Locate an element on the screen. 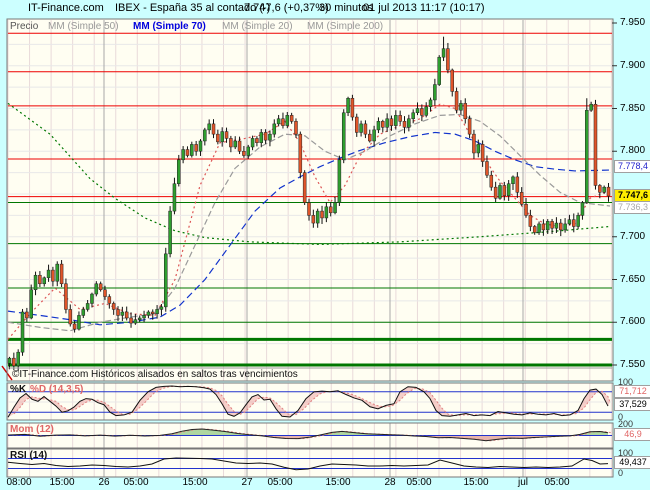  legend-item-mm70: MM (Simple 70) is located at coordinates (169, 26).